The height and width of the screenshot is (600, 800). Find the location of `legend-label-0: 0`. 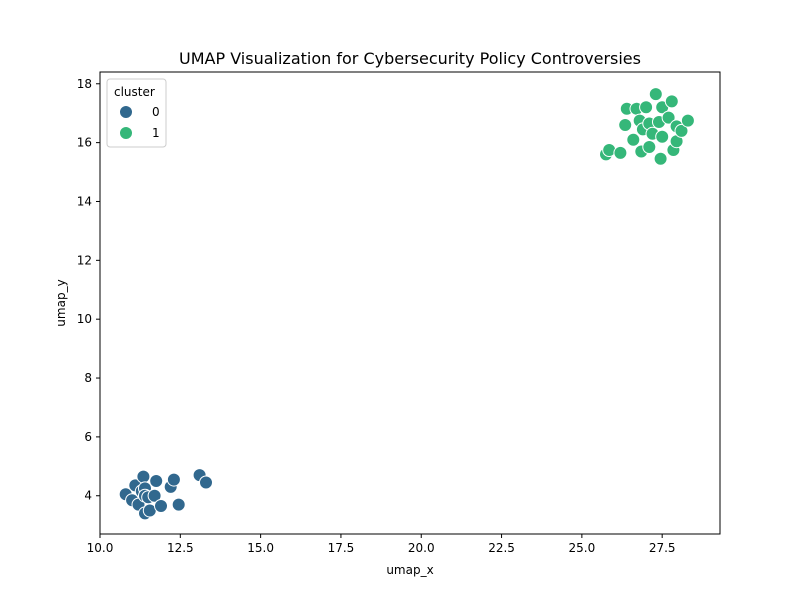

legend-label-0: 0 is located at coordinates (156, 112).